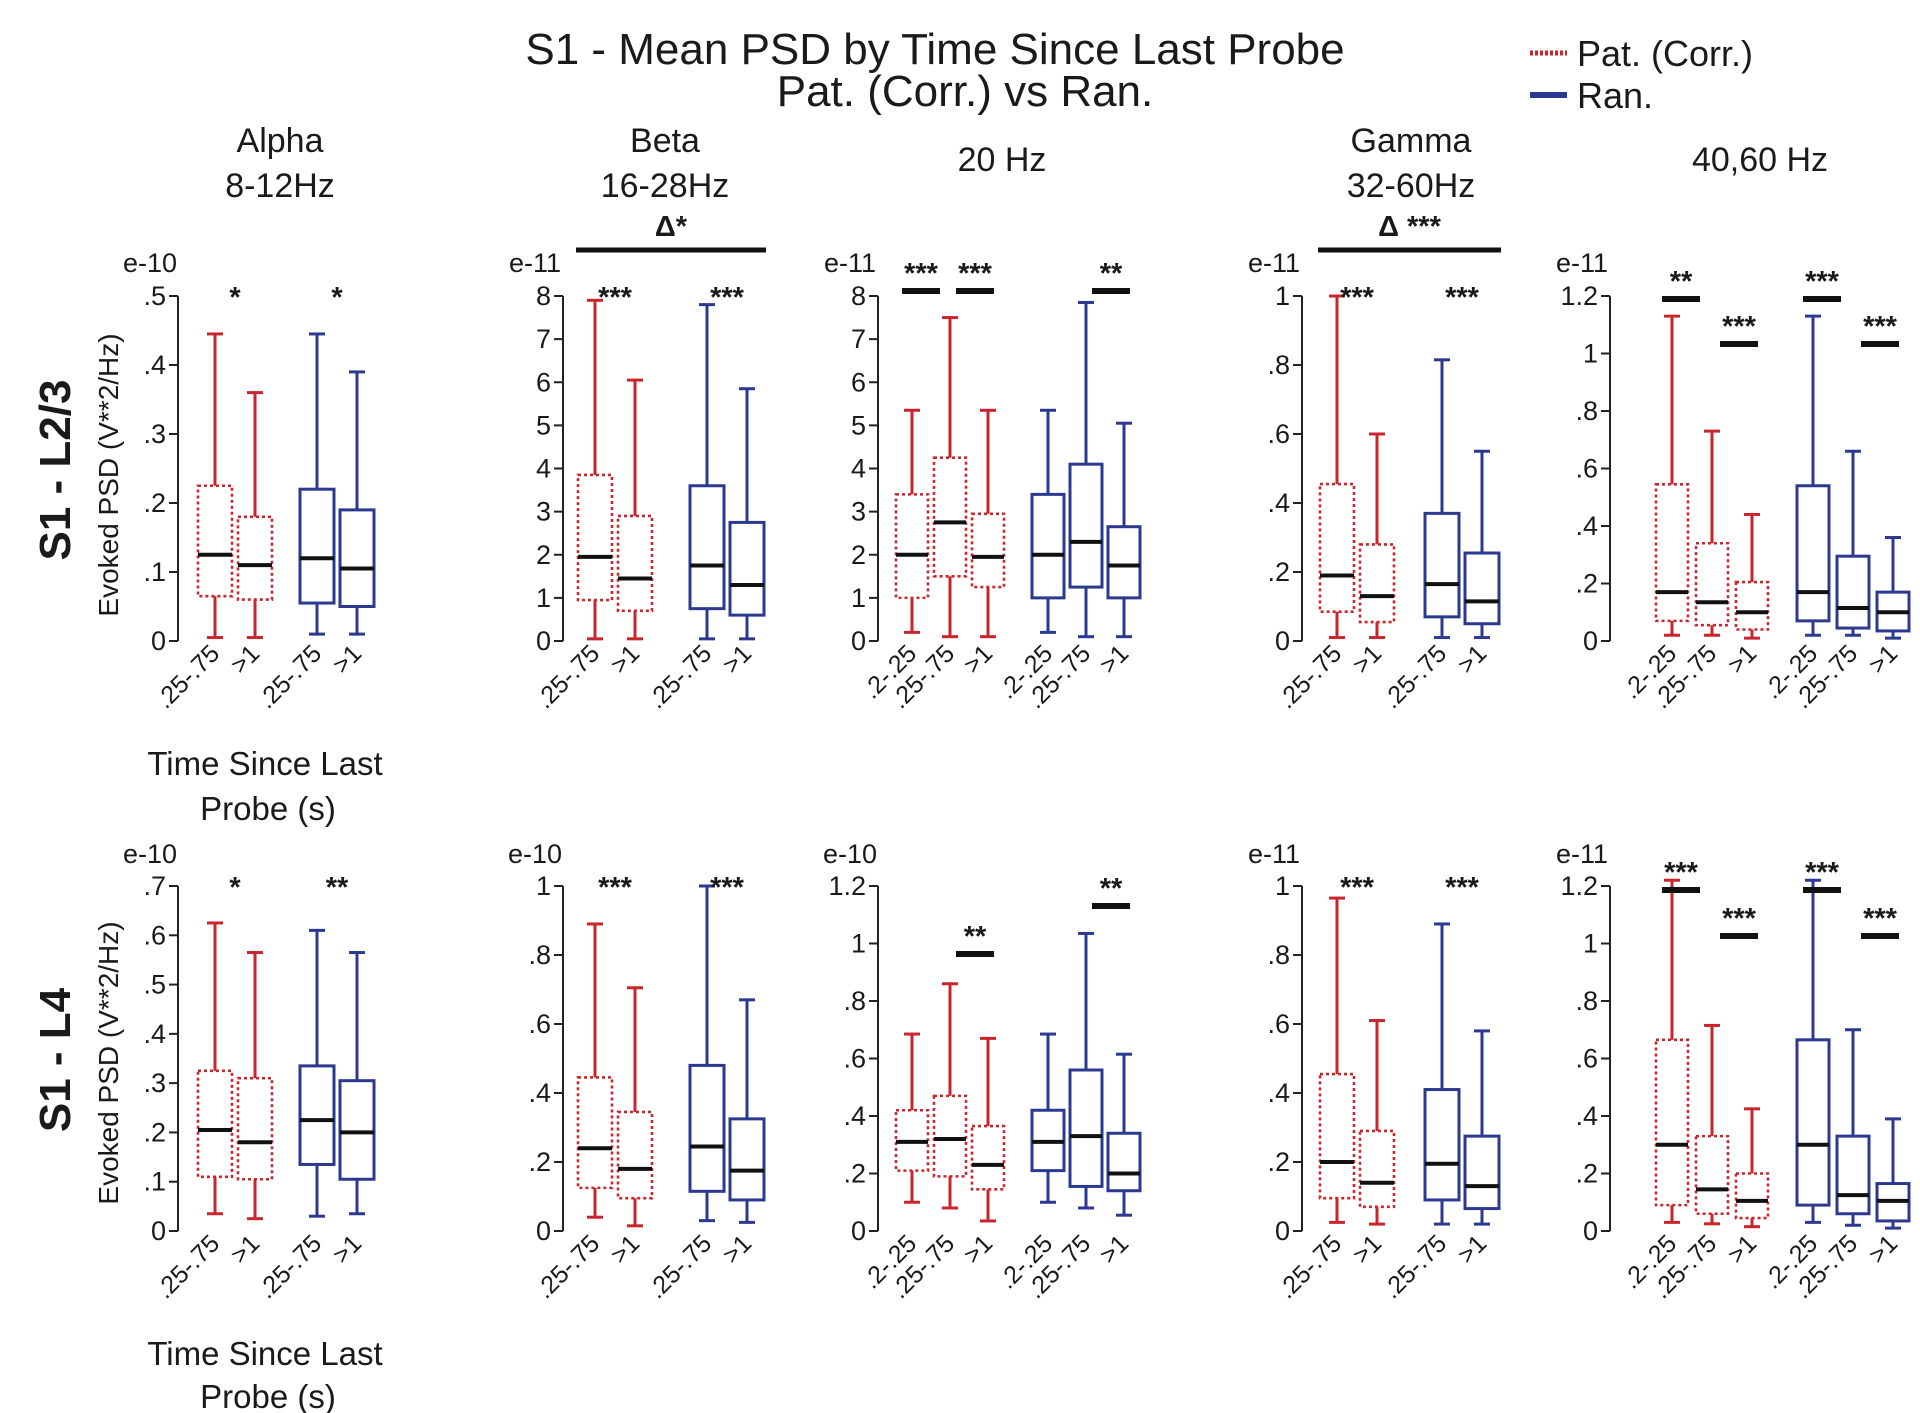 Image resolution: width=1920 pixels, height=1413 pixels. What do you see at coordinates (150, 263) in the screenshot?
I see `y-exponent-label: e-10` at bounding box center [150, 263].